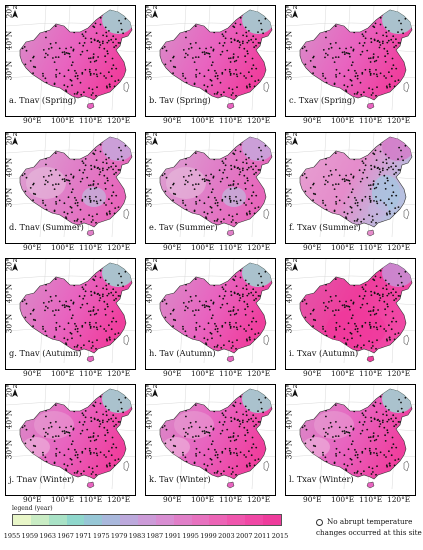 This screenshot has height=550, width=423. Describe the element at coordinates (42, 479) in the screenshot. I see `panel-label: j. Tnav (Winter)` at that location.